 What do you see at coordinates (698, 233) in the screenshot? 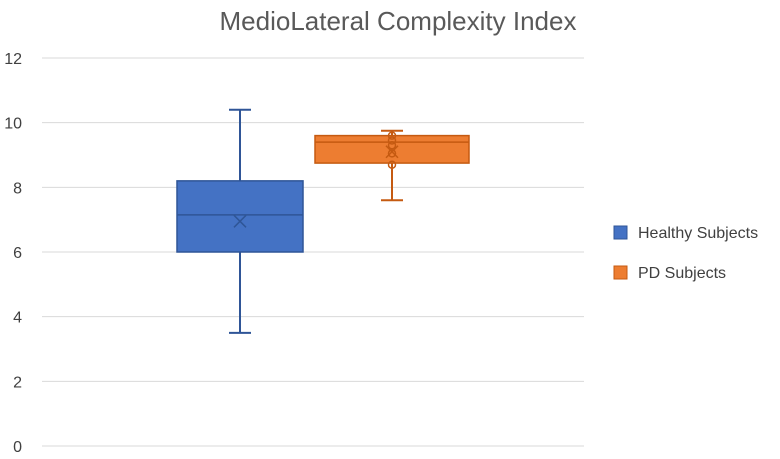
I see `legend-label: Healthy Subjects` at bounding box center [698, 233].